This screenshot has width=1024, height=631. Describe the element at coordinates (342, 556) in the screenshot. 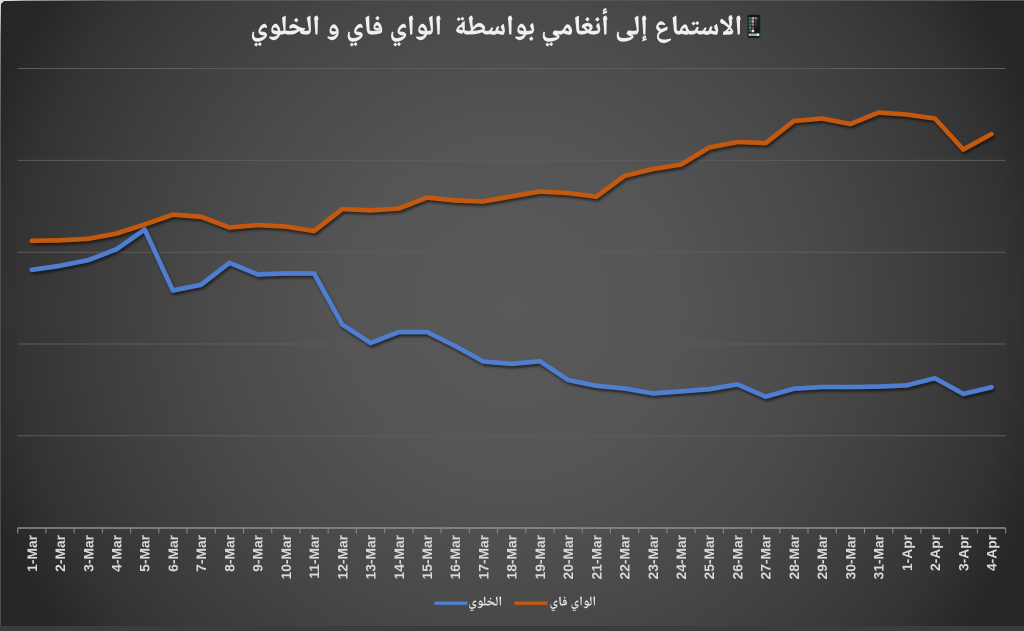

I see `svg-text: 12-Mar` at that location.